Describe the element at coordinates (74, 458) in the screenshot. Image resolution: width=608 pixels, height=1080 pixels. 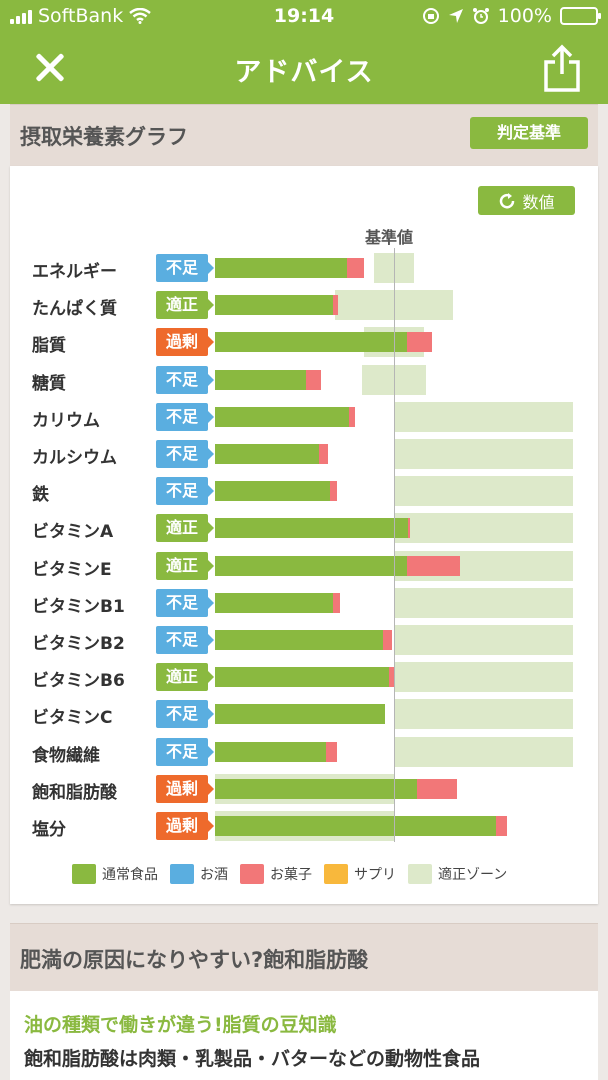
I see `nutrient-label: カルシウム` at that location.